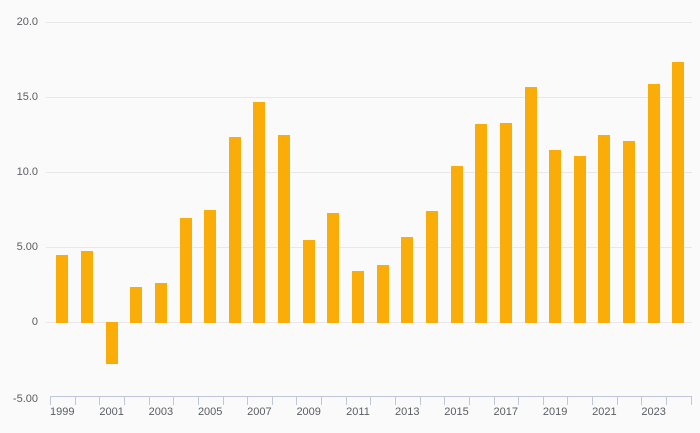  What do you see at coordinates (284, 229) in the screenshot?
I see `bar-2008` at bounding box center [284, 229].